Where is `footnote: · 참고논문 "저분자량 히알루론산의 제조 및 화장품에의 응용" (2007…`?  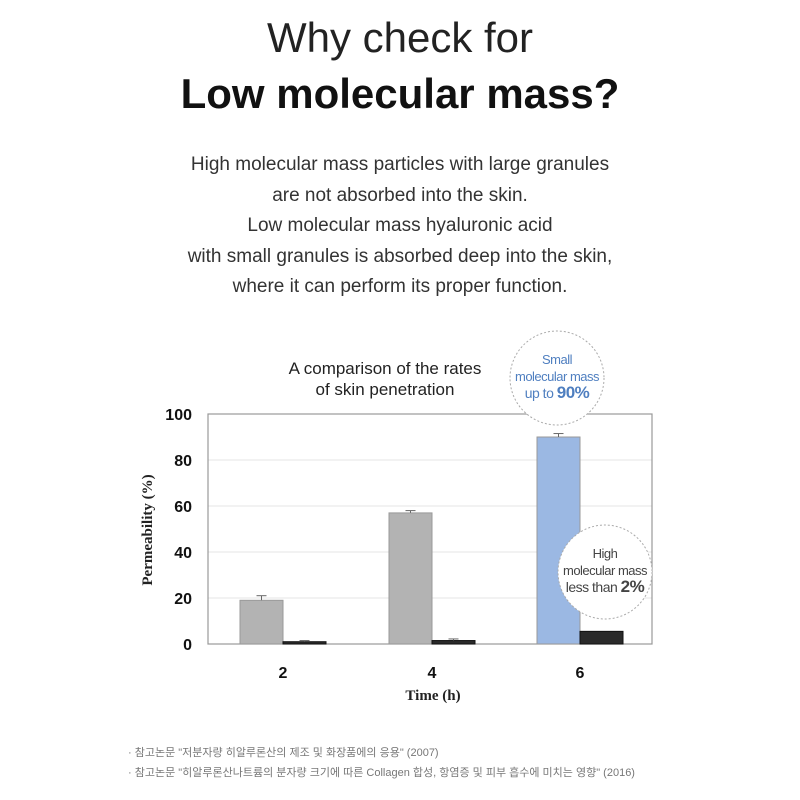 footnote: · 참고논문 "저분자량 히알루론산의 제조 및 화장품에의 응용" (2007… is located at coordinates (283, 753).